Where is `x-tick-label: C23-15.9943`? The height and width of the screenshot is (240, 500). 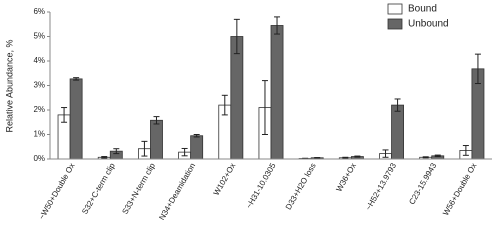 x-tick-label: C23-15.9943 is located at coordinates (422, 183).